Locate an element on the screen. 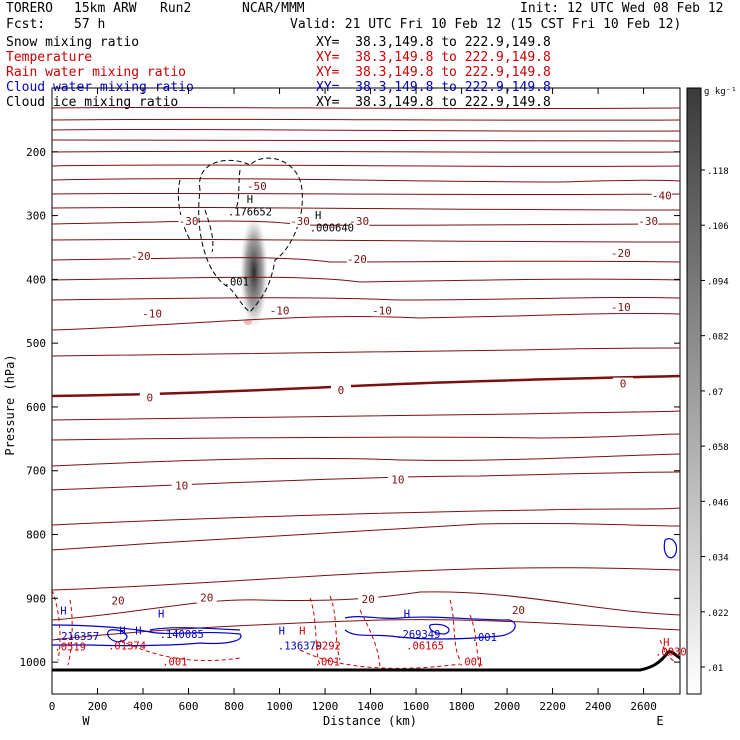 Image resolution: width=740 pixels, height=740 pixels. colorbar-tick-label: .058 is located at coordinates (718, 448).